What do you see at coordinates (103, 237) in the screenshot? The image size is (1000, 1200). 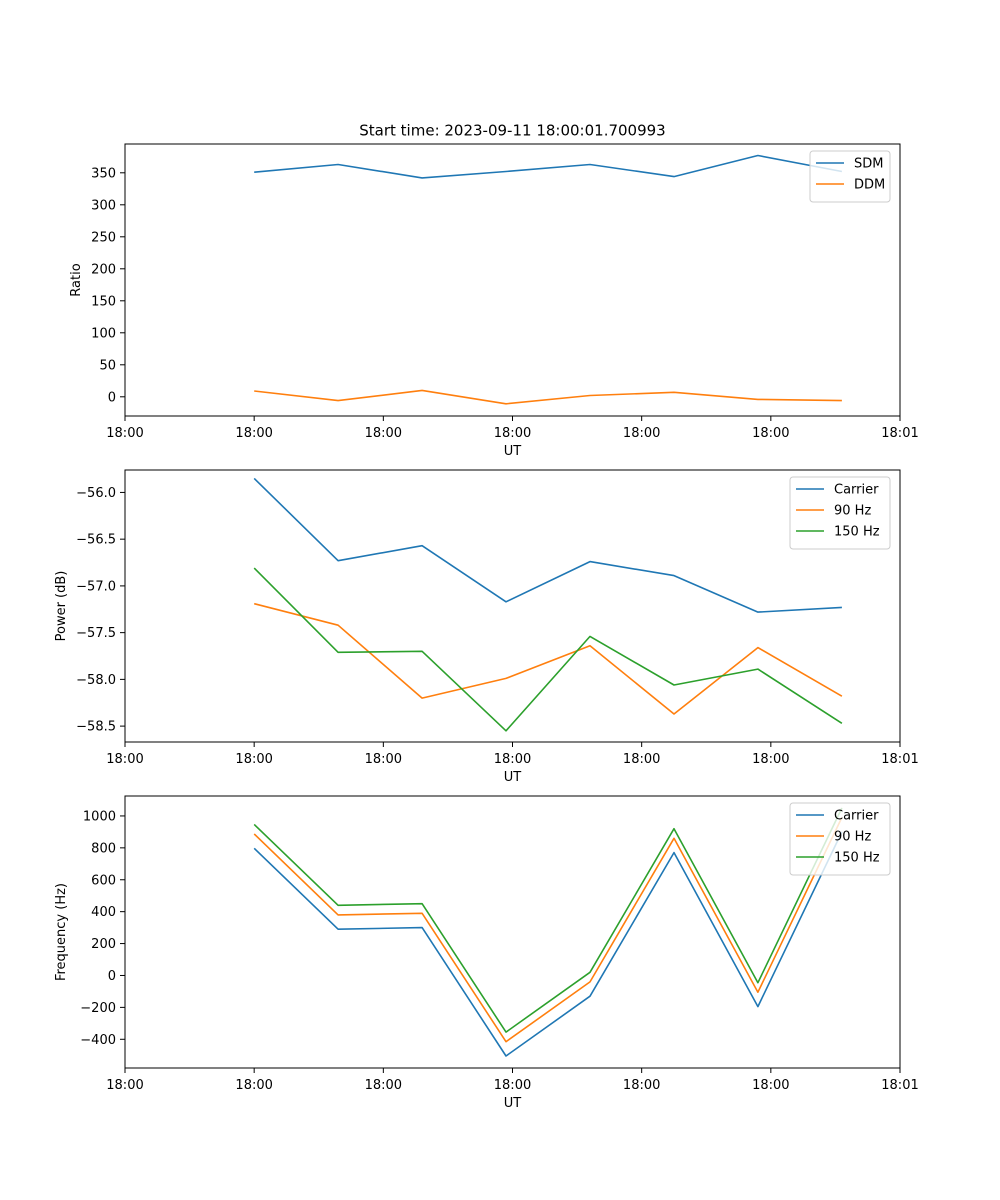 I see `y-tick-label: 250` at bounding box center [103, 237].